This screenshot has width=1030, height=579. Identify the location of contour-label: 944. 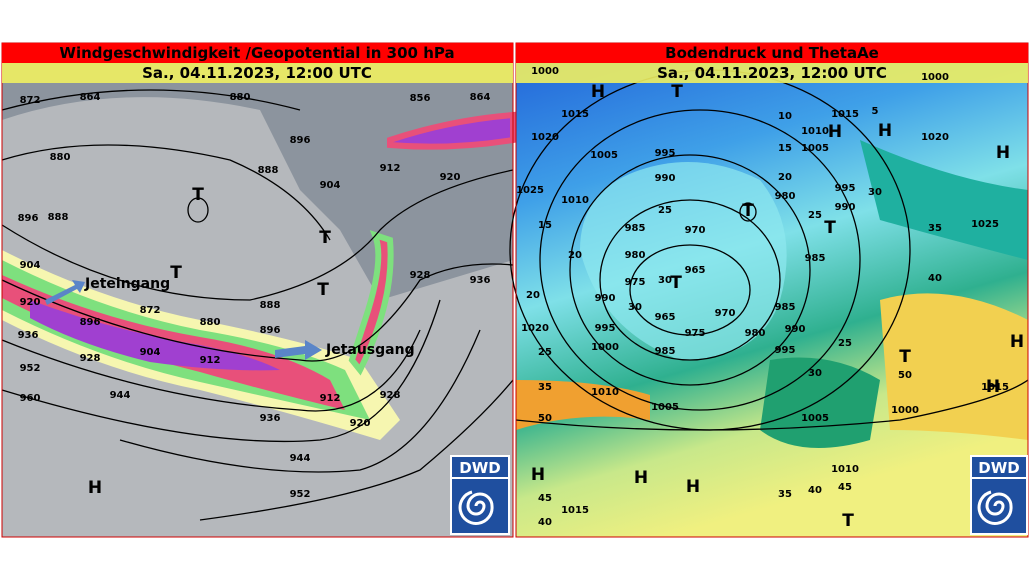
(300, 458).